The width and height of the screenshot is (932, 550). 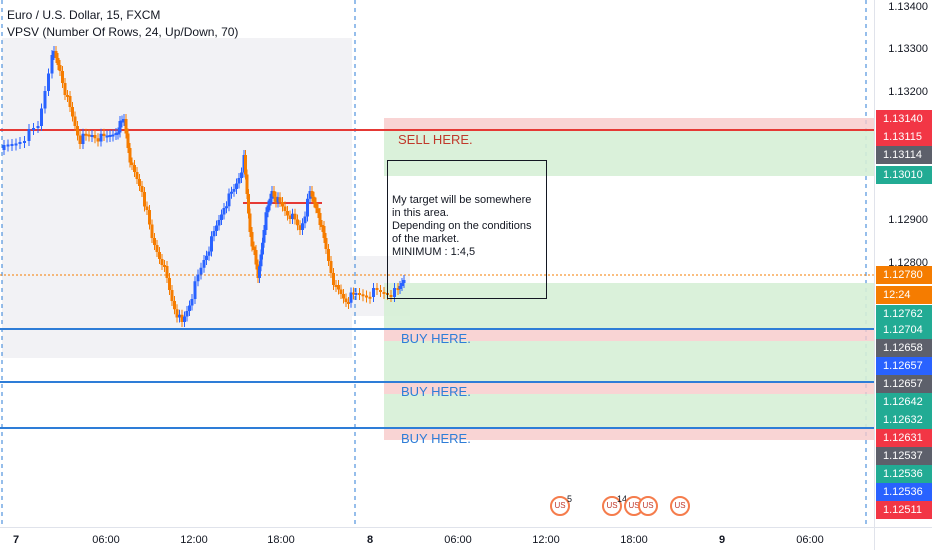 What do you see at coordinates (436, 438) in the screenshot?
I see `buy-label-3: BUY HERE.` at bounding box center [436, 438].